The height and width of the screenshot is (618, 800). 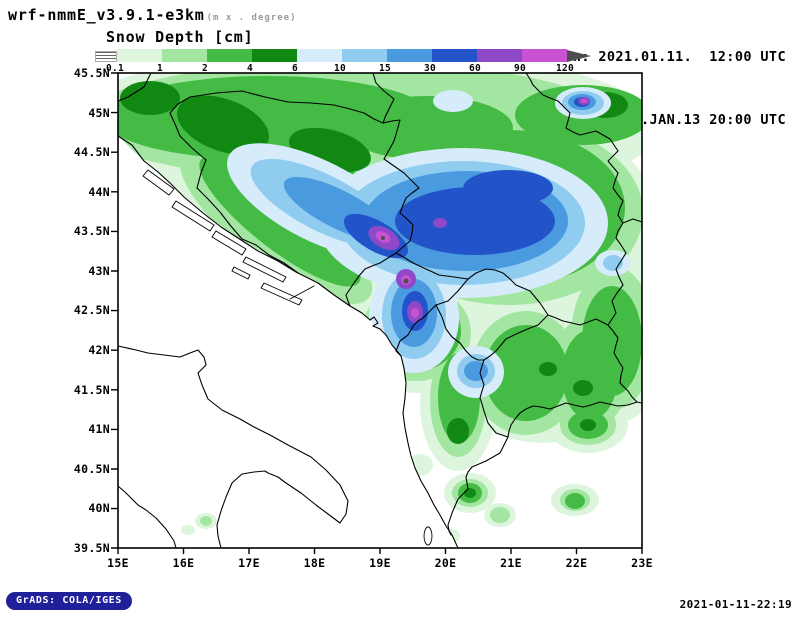 I want to click on legend-underflow-box, so click(x=106, y=56).